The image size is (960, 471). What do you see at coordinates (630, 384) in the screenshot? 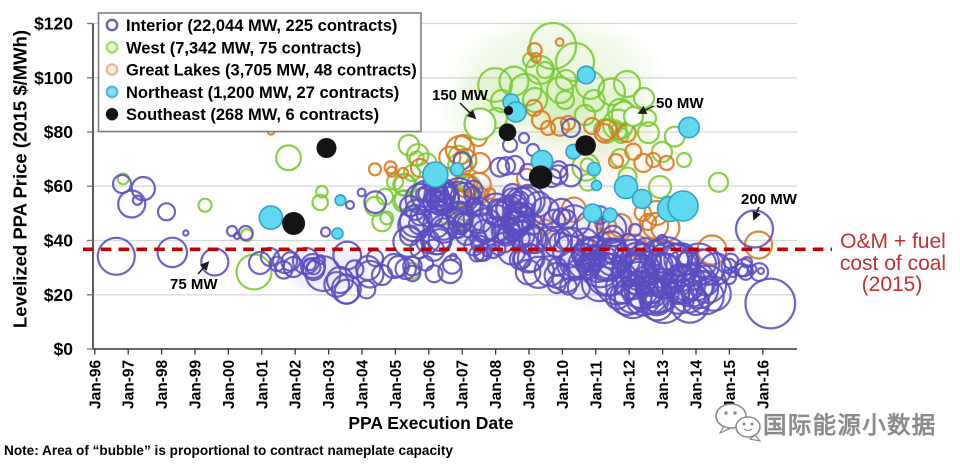
I see `svg-text: Jan-12` at bounding box center [630, 384].